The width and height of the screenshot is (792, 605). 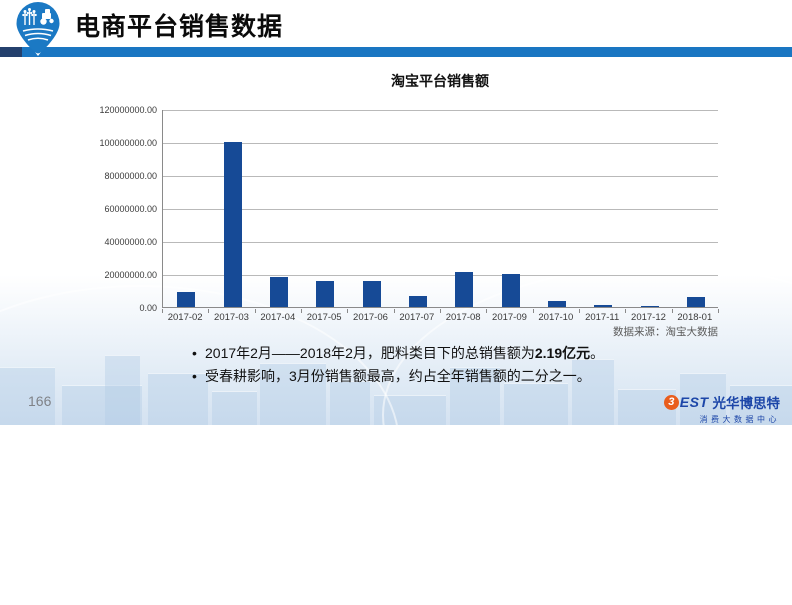 I want to click on chart-title: 淘宝平台销售额, so click(x=440, y=81).